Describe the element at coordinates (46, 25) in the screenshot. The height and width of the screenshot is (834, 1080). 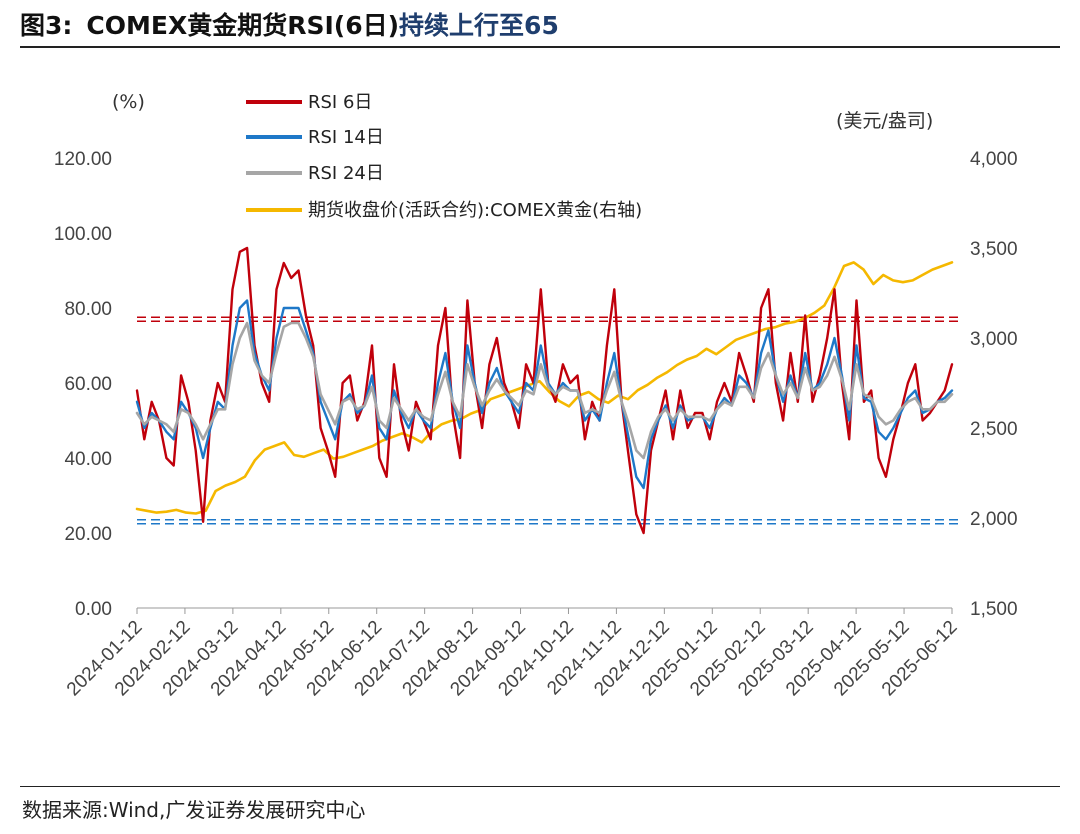
I see `figure-number: 图3:` at that location.